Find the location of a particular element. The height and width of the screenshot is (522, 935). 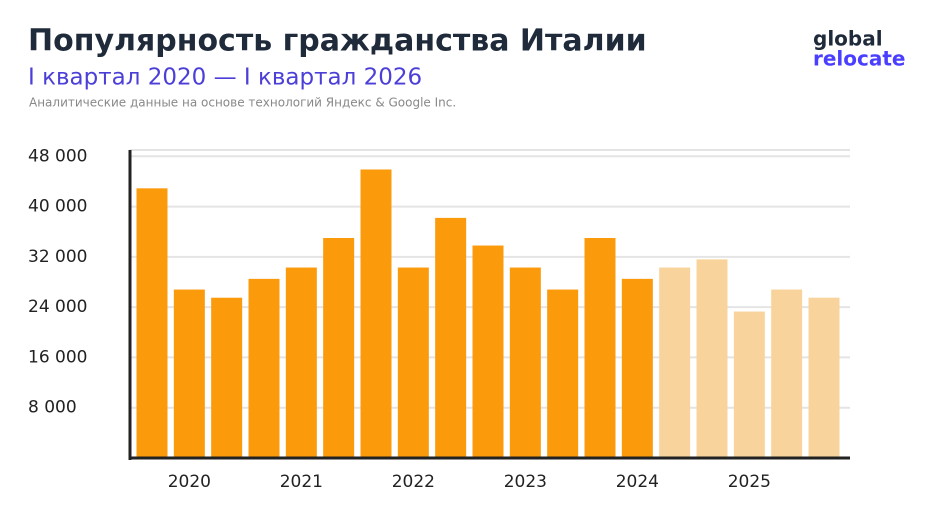

logo-text: relocate is located at coordinates (859, 59).